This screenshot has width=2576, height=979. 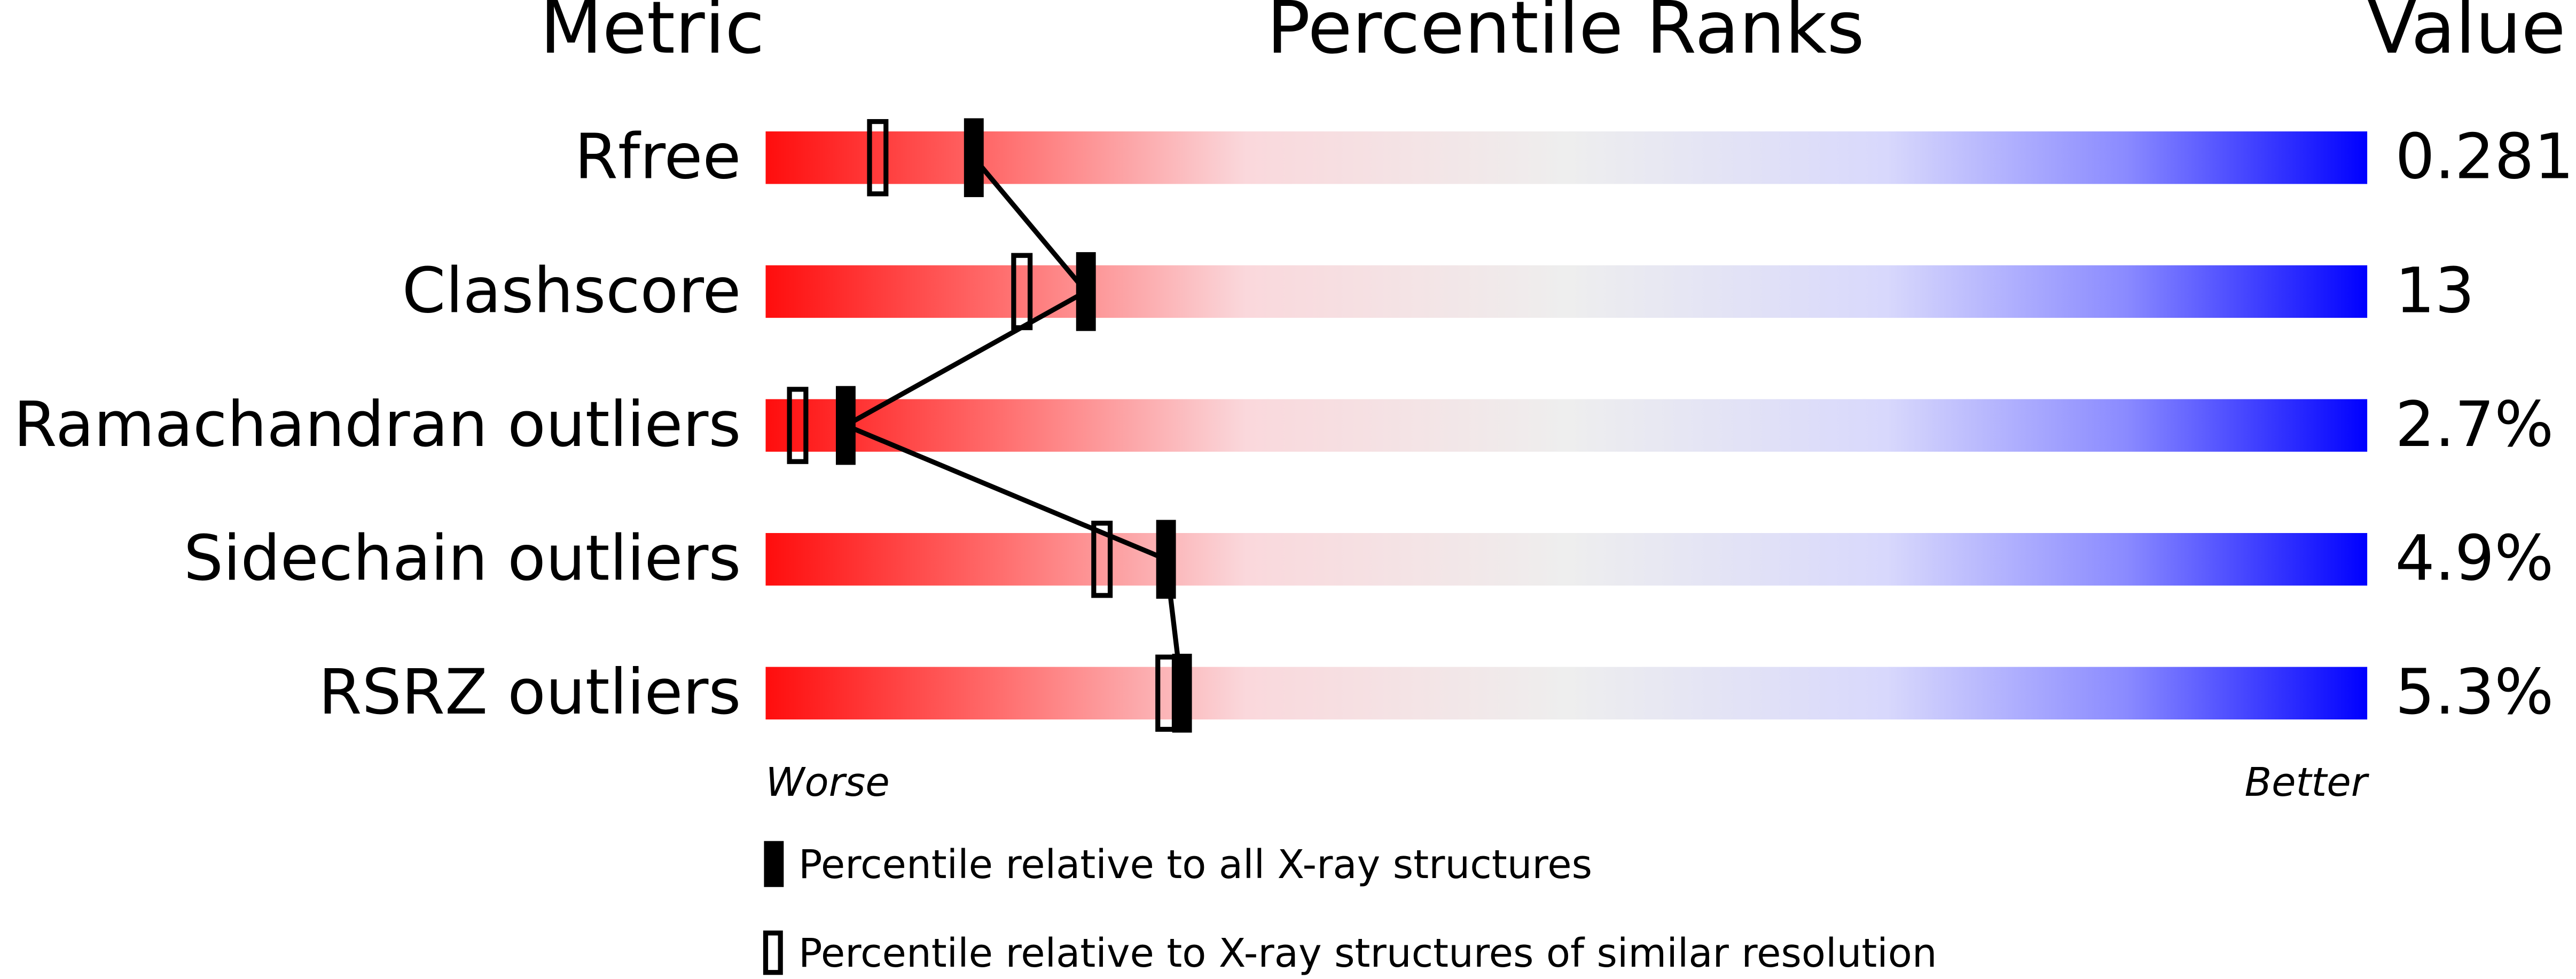 I want to click on metric-label: Rfree, so click(x=658, y=157).